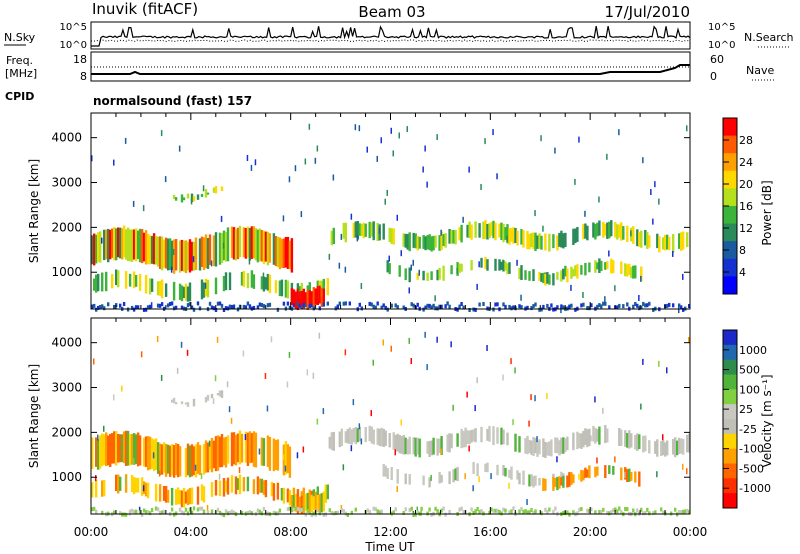 This screenshot has height=554, width=800. What do you see at coordinates (760, 70) in the screenshot?
I see `nave-label: Nave` at bounding box center [760, 70].